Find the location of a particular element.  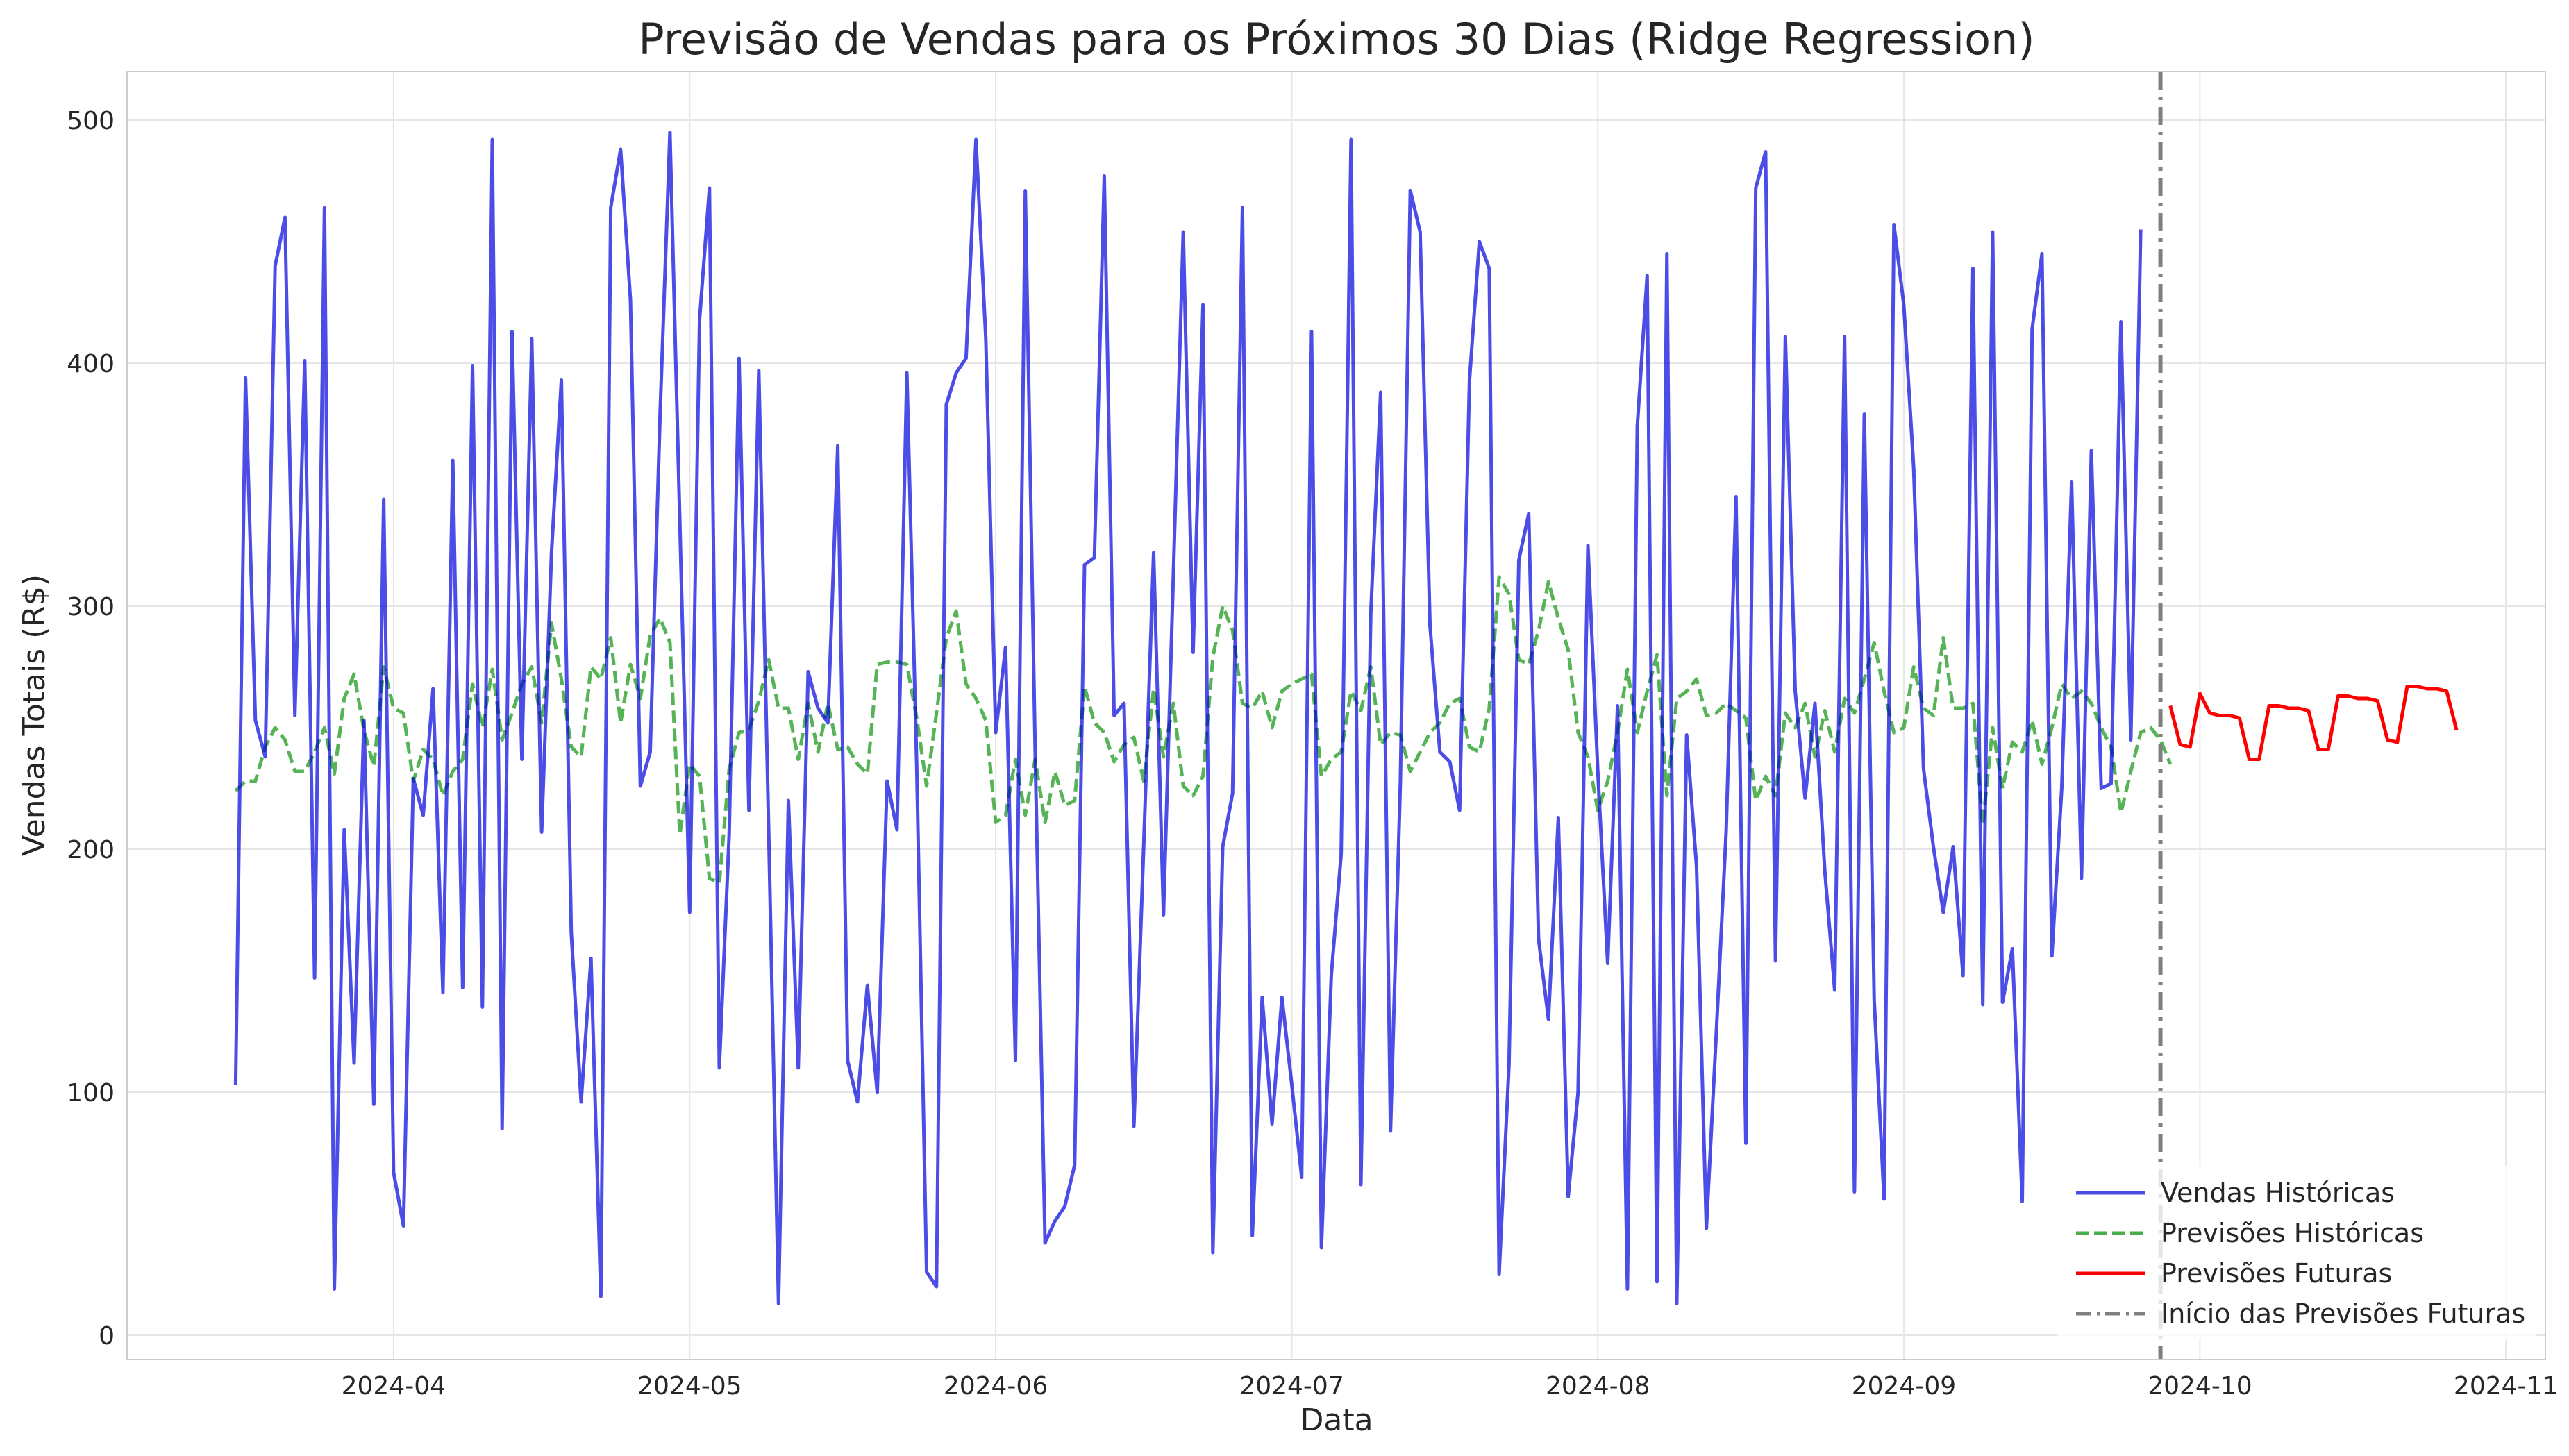

legend-label-previsoes-futuras: Previsões Futuras is located at coordinates (2276, 1273).